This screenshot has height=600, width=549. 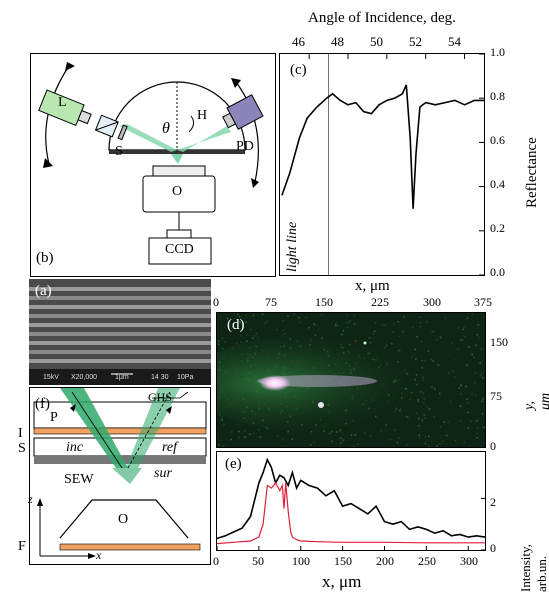 What do you see at coordinates (120, 431) in the screenshot?
I see `immersion-layer` at bounding box center [120, 431].